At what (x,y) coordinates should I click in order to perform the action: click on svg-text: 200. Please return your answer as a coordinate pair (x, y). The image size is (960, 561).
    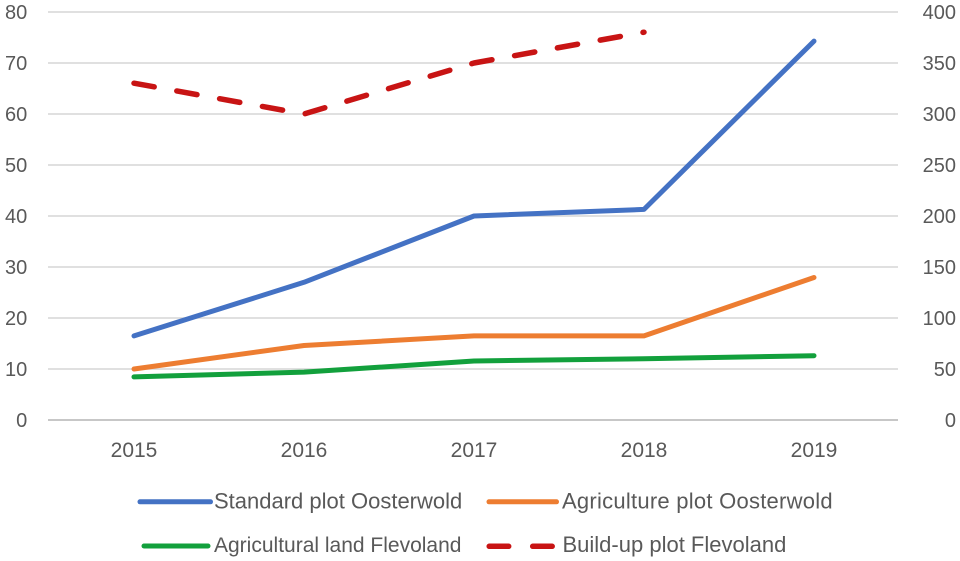
    Looking at the image, I should click on (939, 217).